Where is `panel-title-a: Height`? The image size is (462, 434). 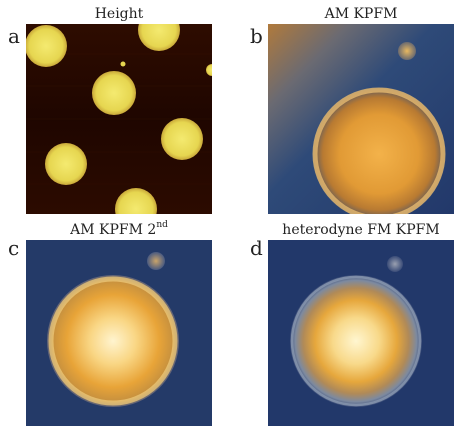
panel-title-a: Height is located at coordinates (119, 14).